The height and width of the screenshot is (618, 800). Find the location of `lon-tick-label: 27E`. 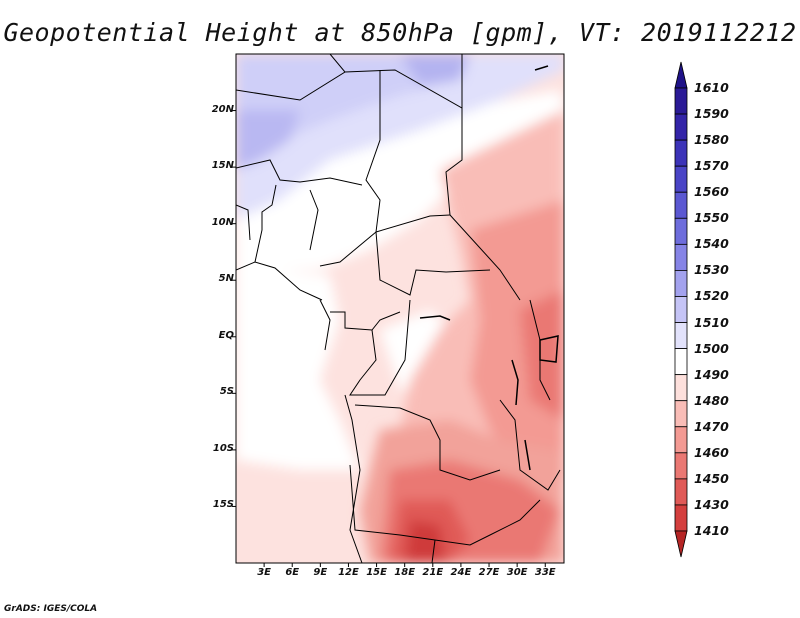

lon-tick-label: 27E is located at coordinates (489, 572).